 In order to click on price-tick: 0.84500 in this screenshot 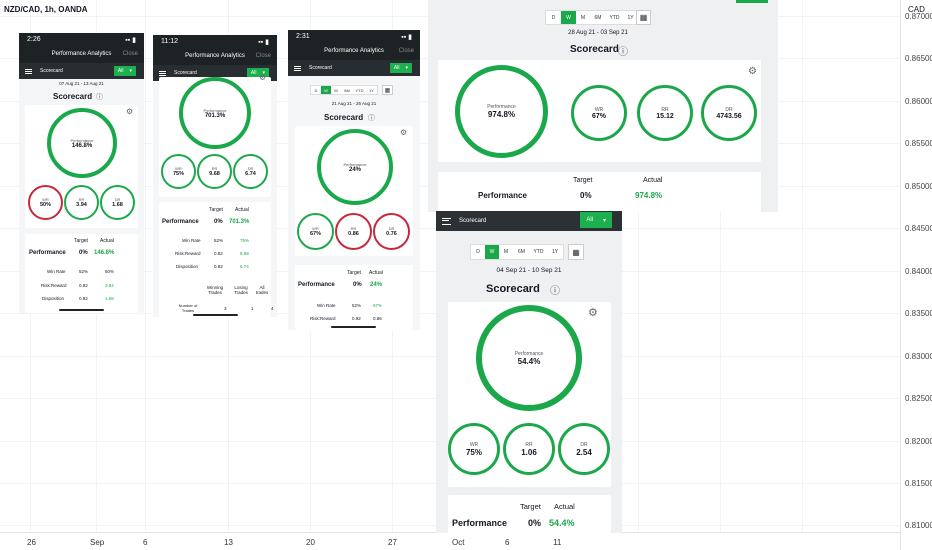, I will do `click(918, 228)`.